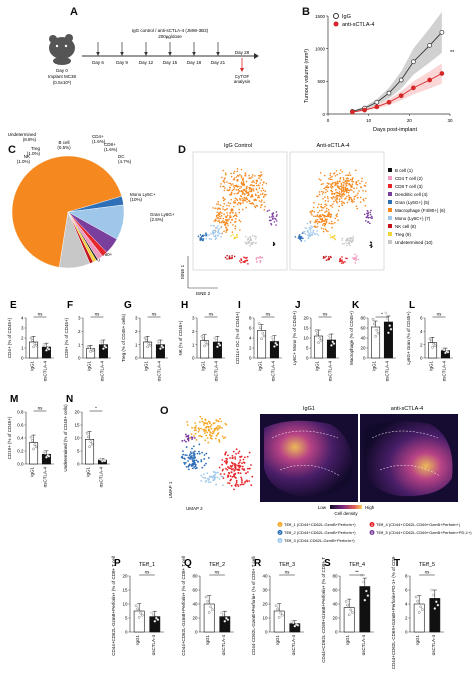  What do you see at coordinates (136, 358) in the screenshot?
I see `bar-ytick-G-0: 0` at bounding box center [136, 358].